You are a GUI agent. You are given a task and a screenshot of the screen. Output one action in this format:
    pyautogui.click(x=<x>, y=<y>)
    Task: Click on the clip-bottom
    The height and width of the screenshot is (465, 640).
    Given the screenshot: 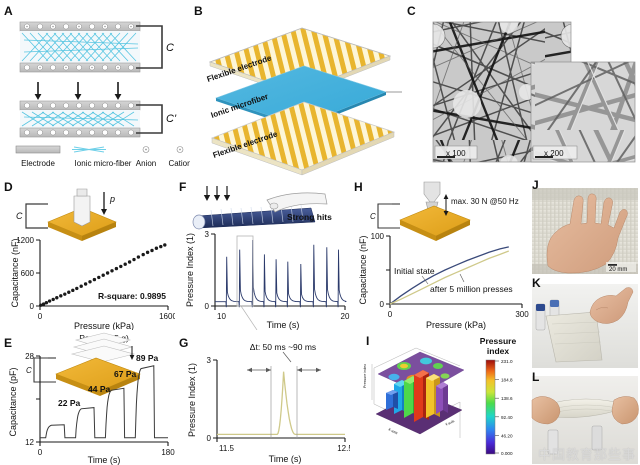 What is the action you would take?
    pyautogui.click(x=575, y=440)
    